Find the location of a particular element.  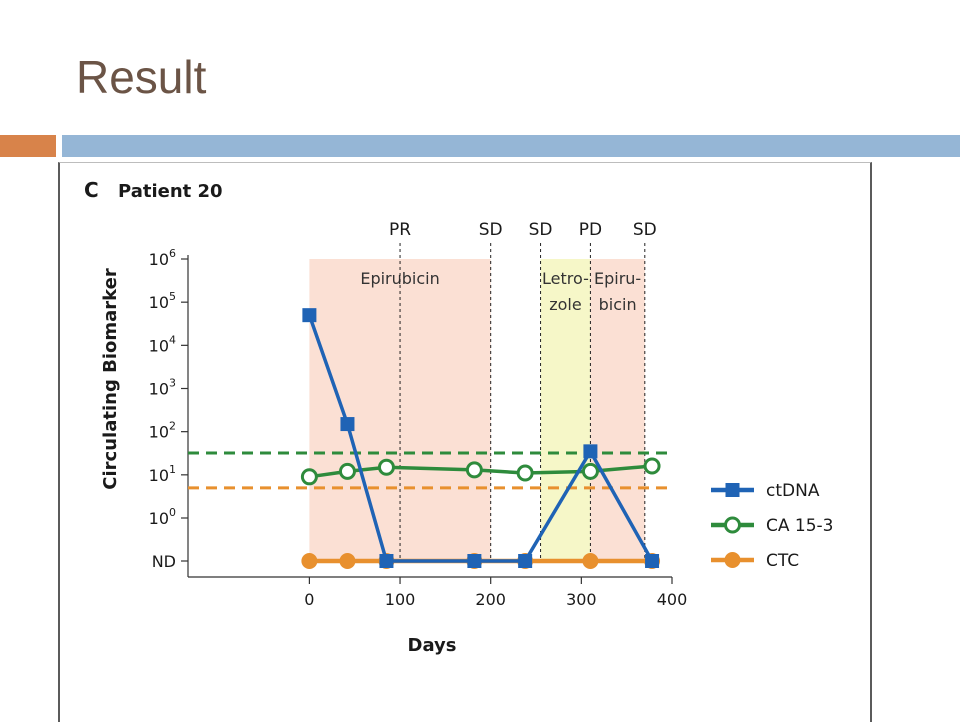

x-tick-label: 400 is located at coordinates (672, 599).